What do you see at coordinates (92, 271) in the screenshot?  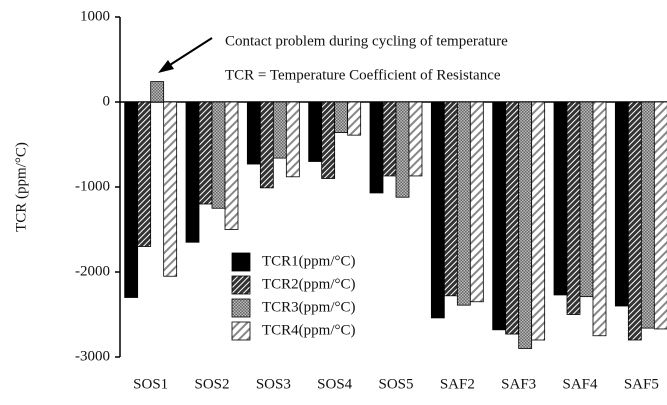 I see `y-tick-label: -2000` at bounding box center [92, 271].